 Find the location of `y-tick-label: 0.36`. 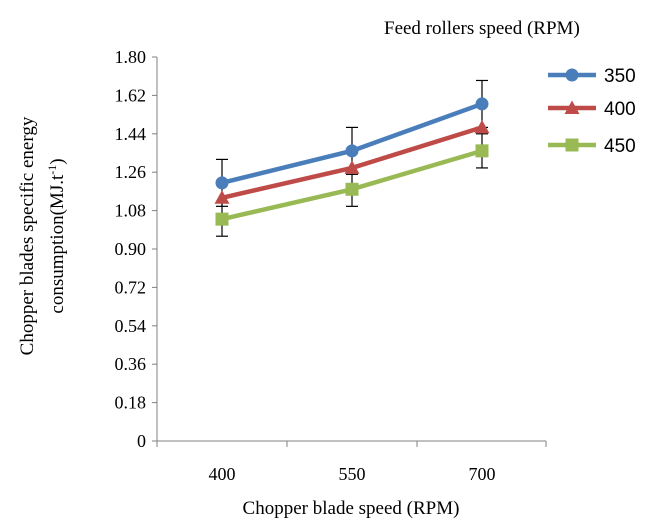

y-tick-label: 0.36 is located at coordinates (131, 364).